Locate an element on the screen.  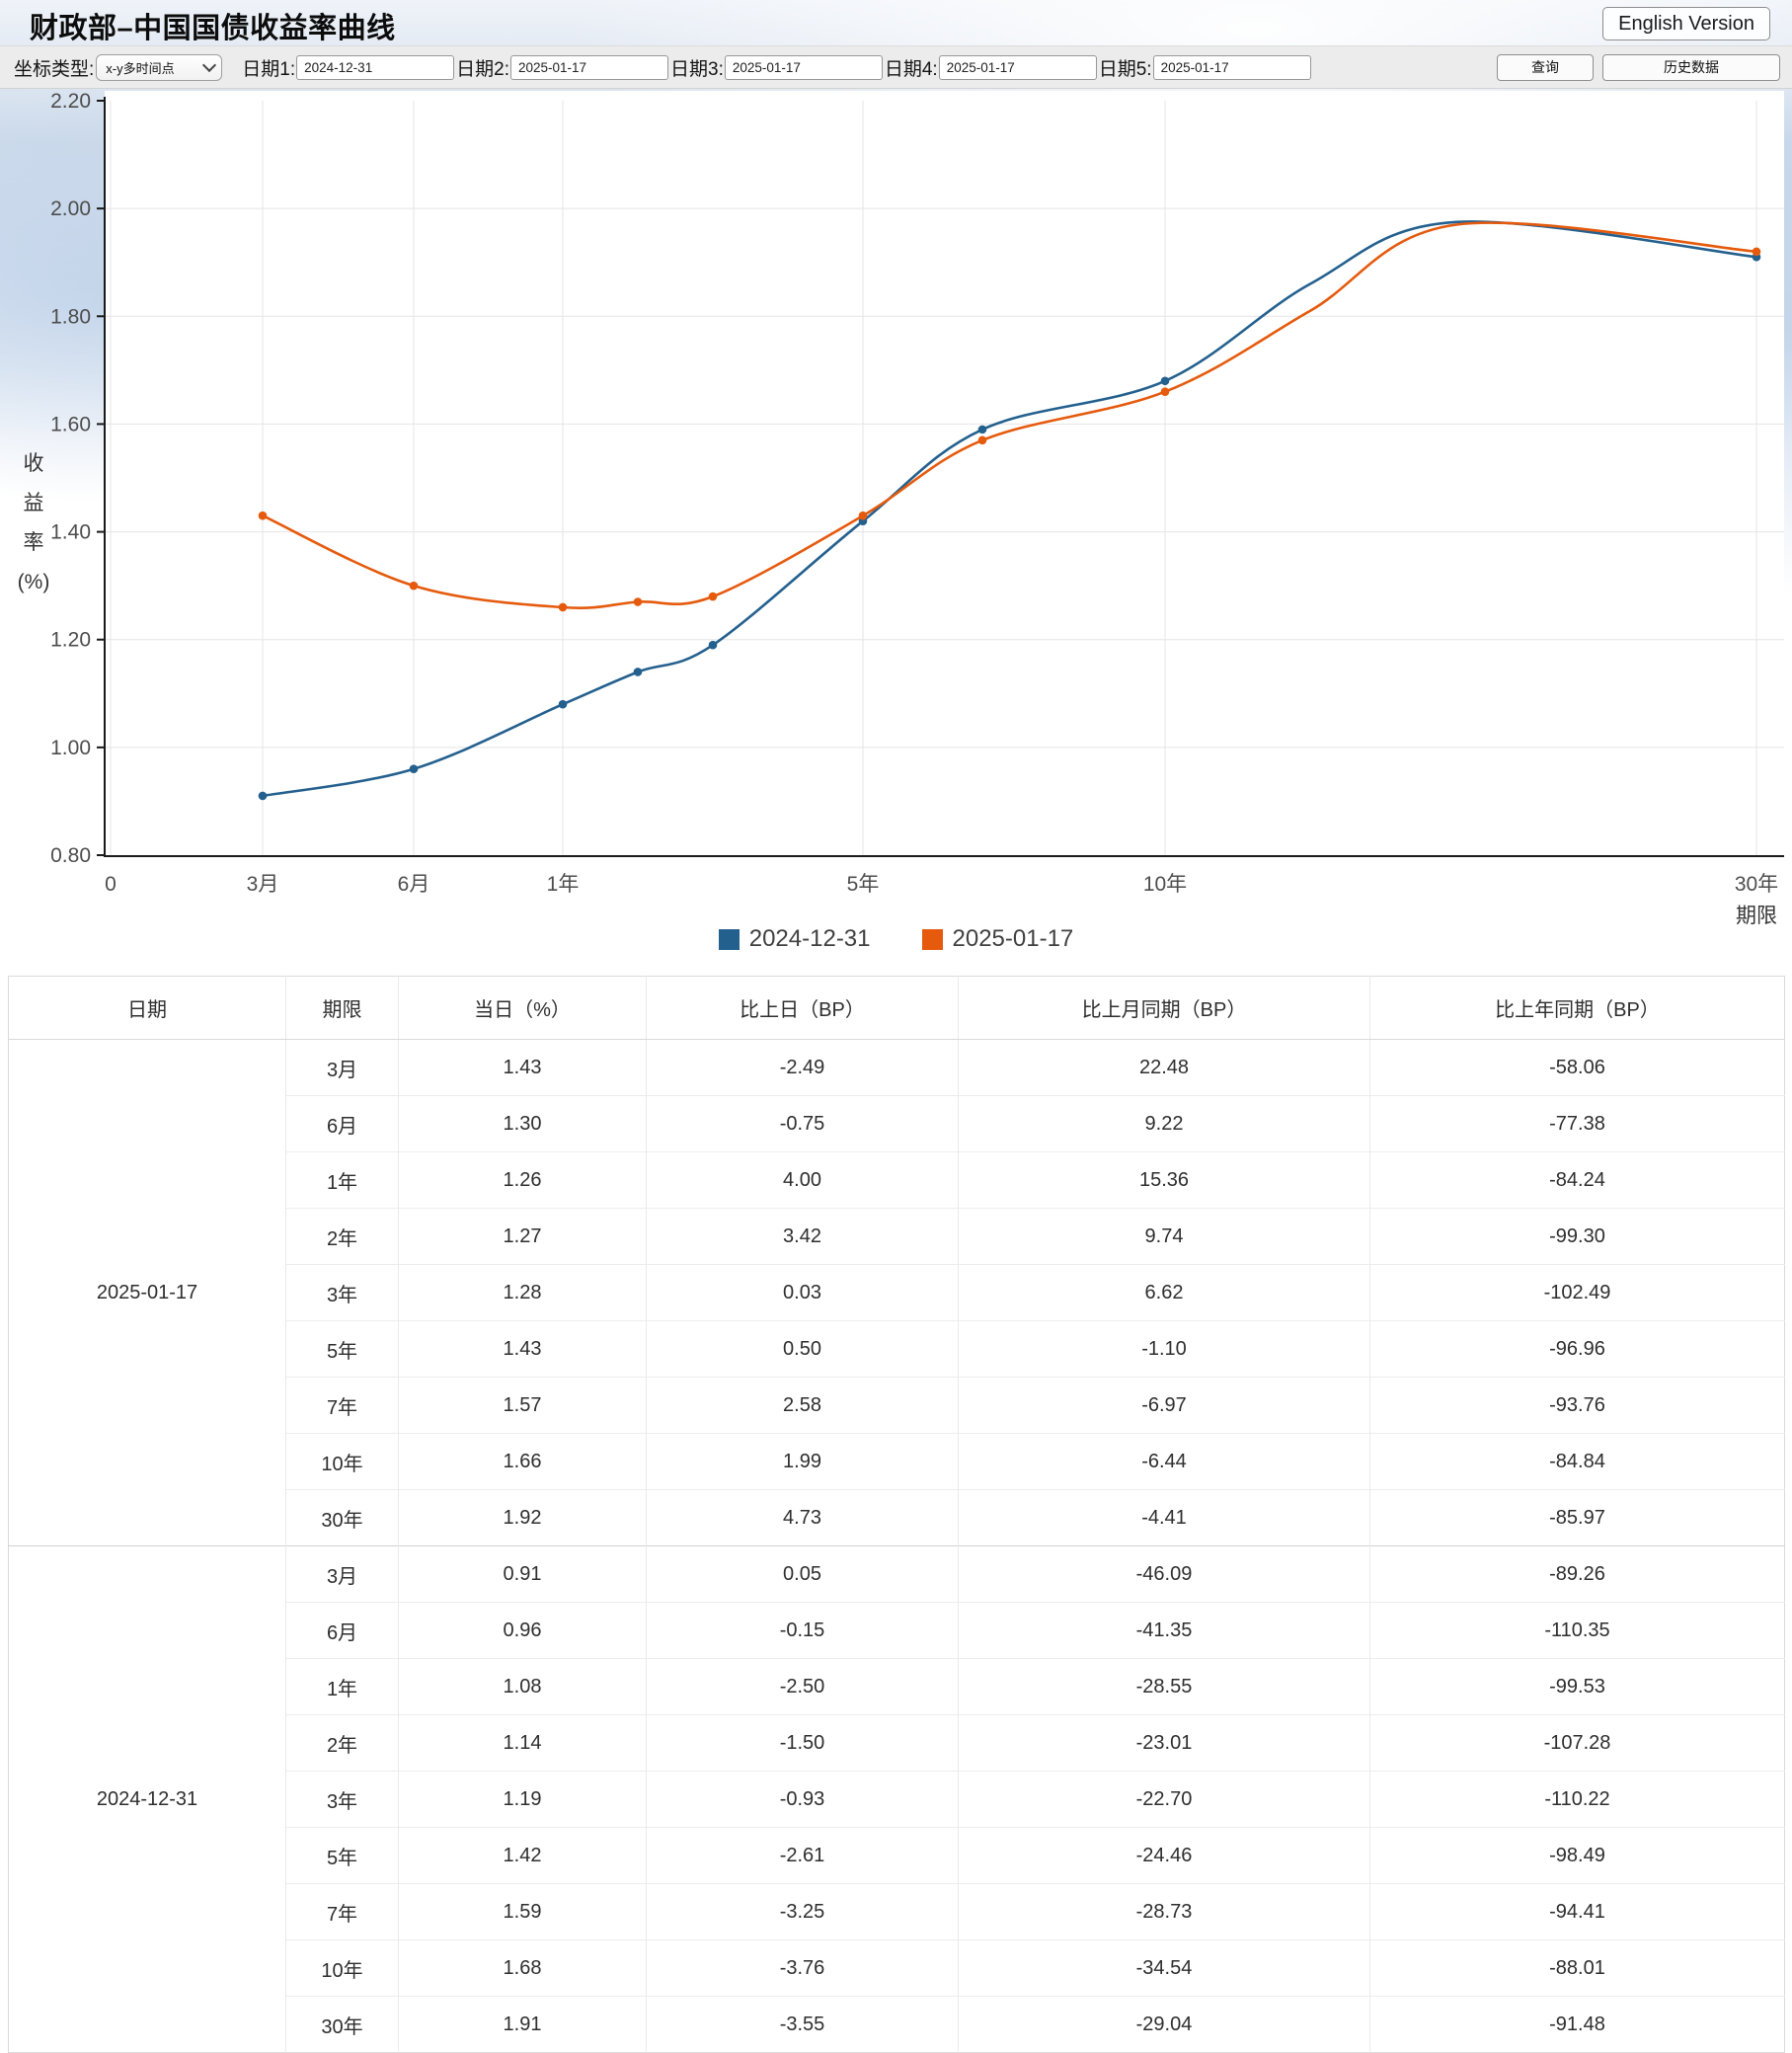
x-tick-label: 6月 is located at coordinates (414, 884).